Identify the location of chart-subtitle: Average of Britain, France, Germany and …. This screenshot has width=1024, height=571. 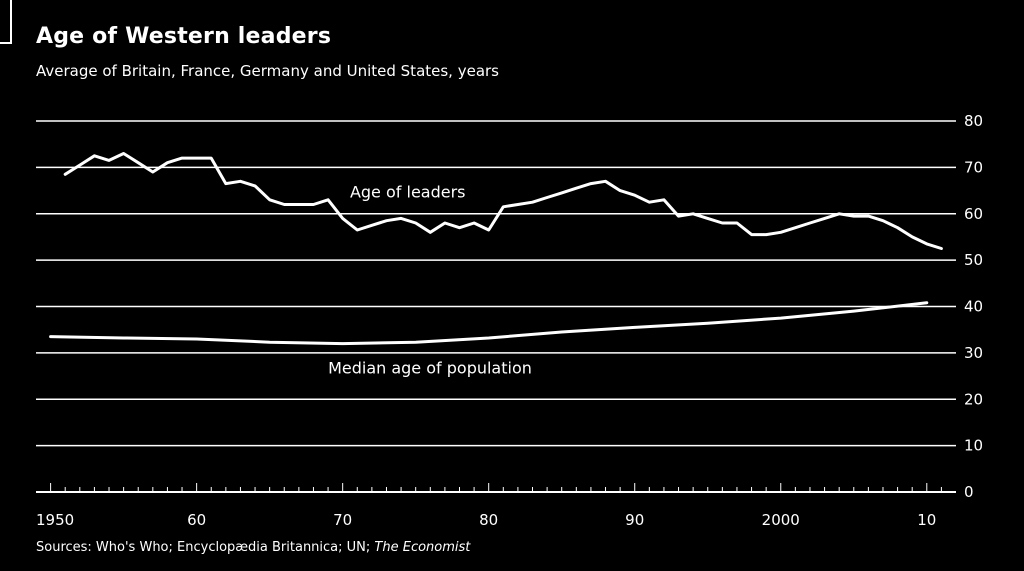
(268, 71).